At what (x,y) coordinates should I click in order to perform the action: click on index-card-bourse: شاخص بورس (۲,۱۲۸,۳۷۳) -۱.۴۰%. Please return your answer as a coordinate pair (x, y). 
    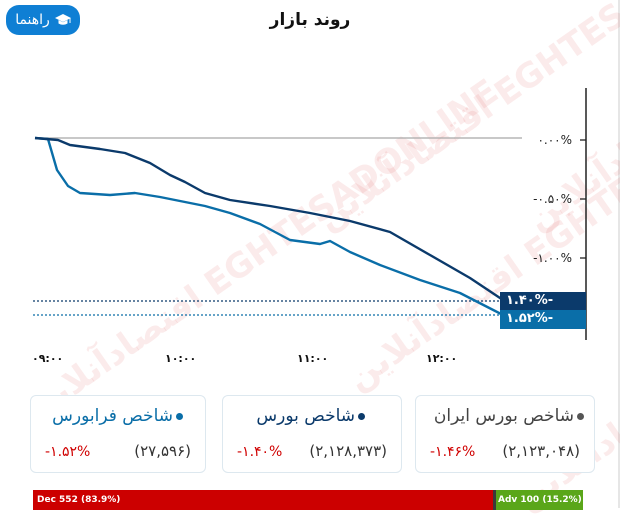
    Looking at the image, I should click on (312, 434).